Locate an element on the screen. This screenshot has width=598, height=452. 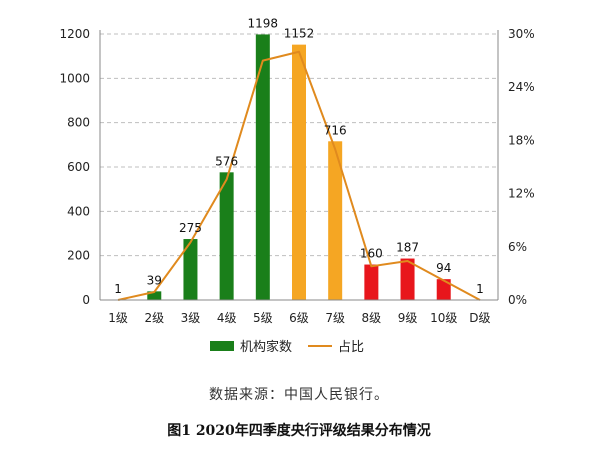
legend-item-bar: 机构家数 is located at coordinates (251, 345).